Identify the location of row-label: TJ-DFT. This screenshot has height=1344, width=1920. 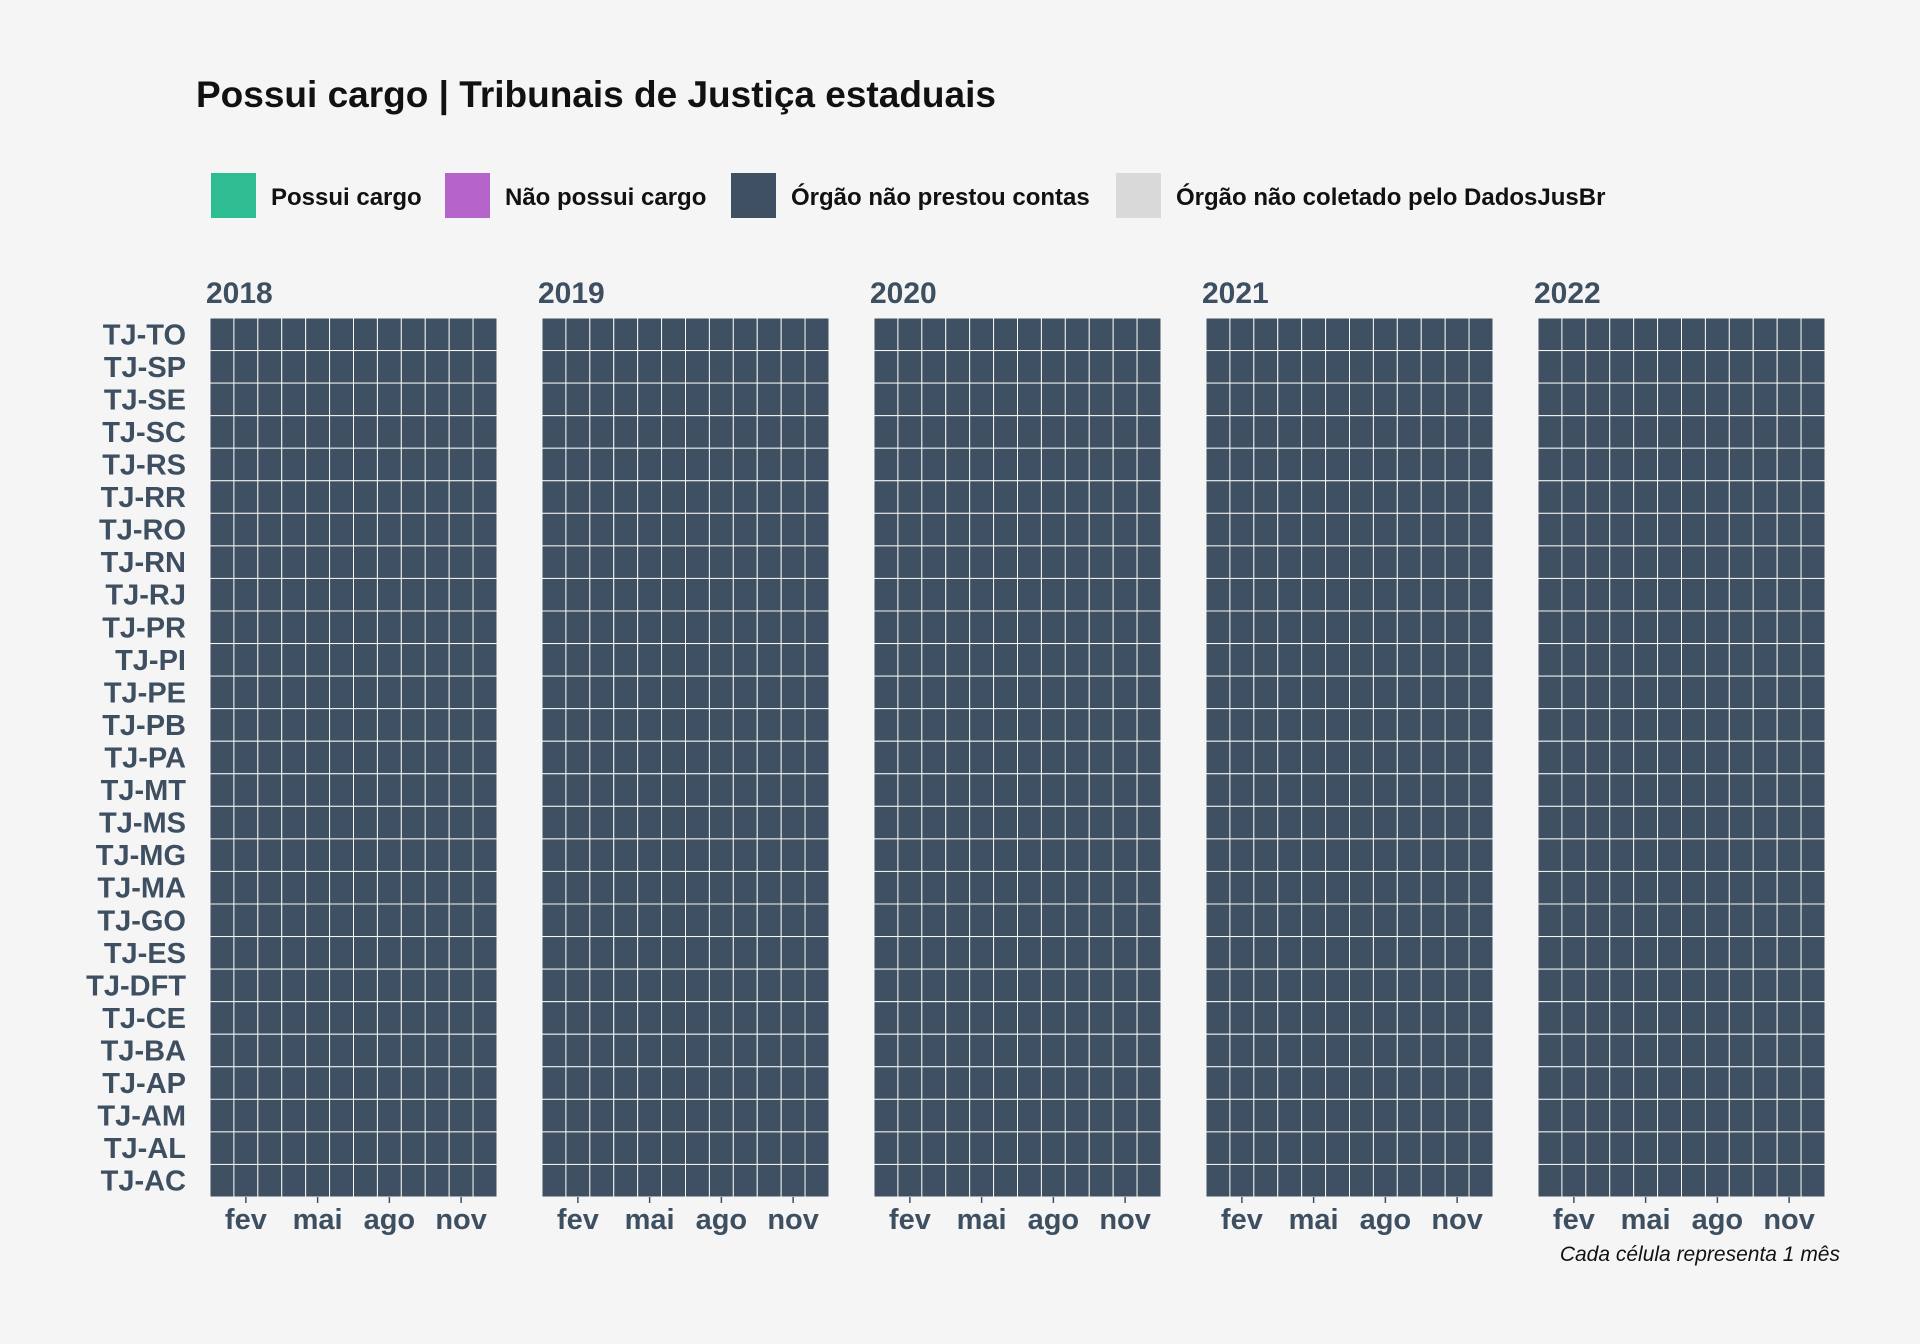
(136, 986).